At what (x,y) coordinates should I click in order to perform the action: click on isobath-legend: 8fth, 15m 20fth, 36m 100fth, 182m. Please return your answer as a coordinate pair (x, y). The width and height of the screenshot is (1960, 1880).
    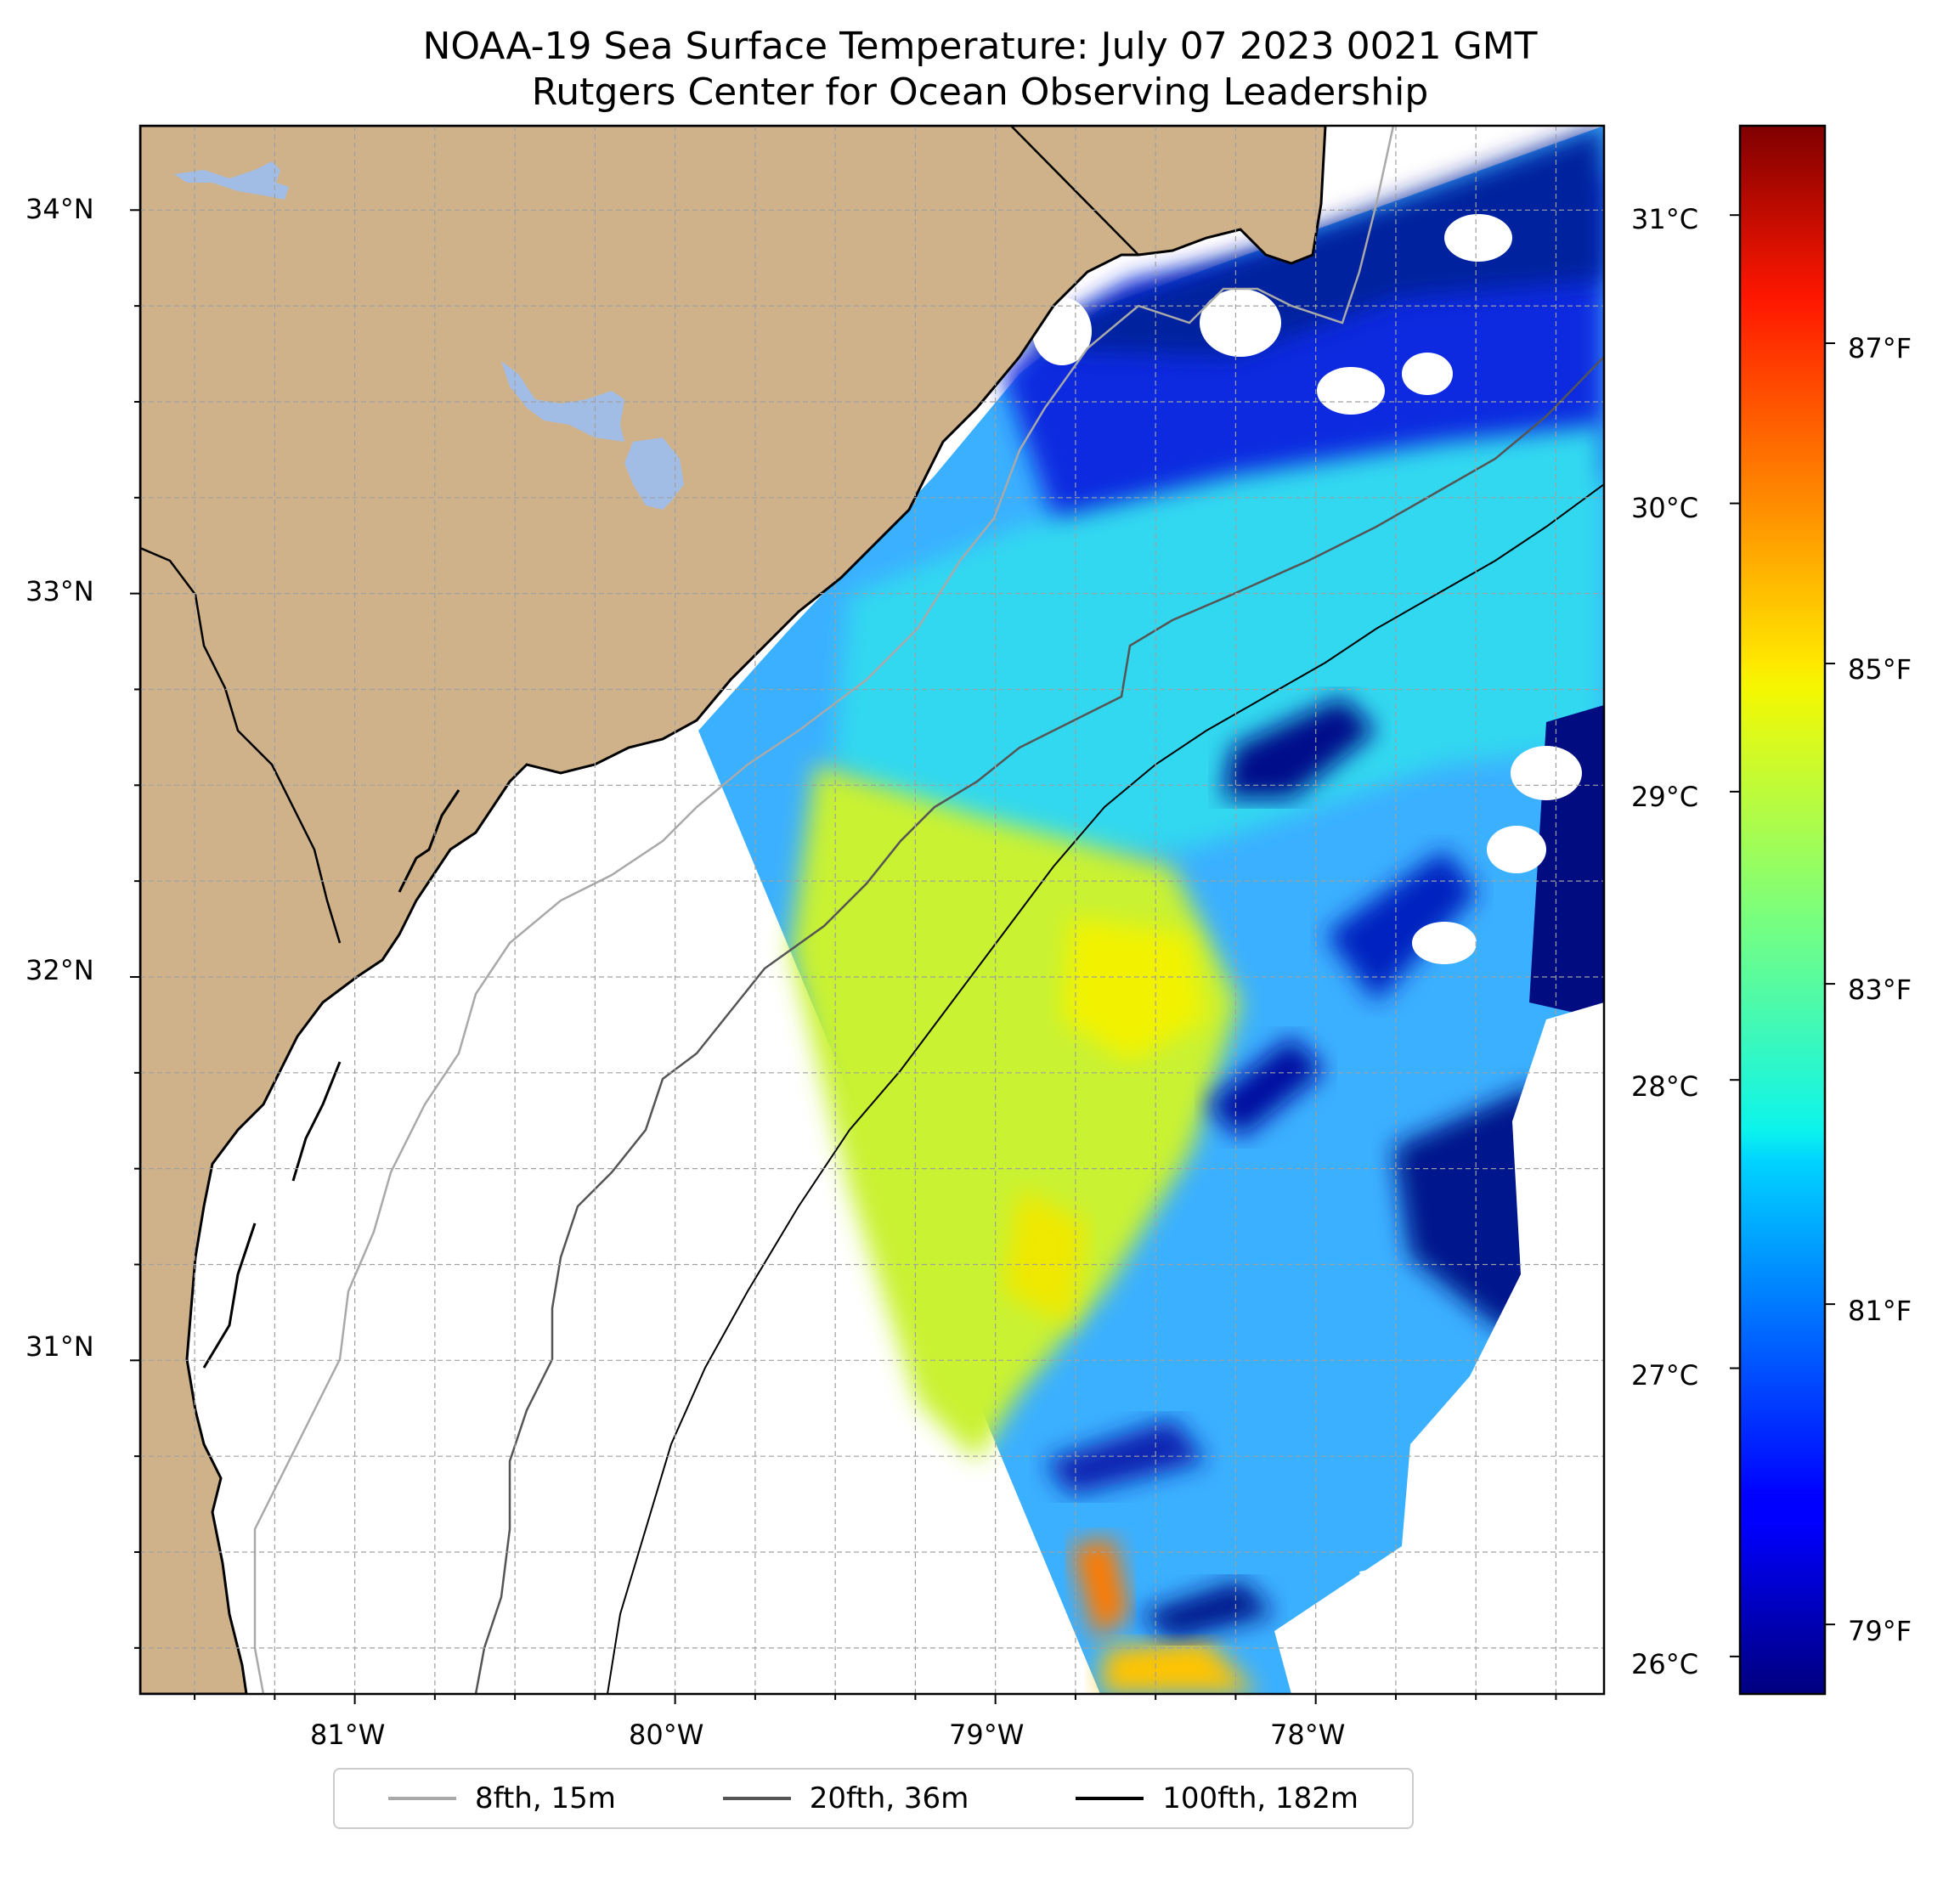
    Looking at the image, I should click on (874, 1799).